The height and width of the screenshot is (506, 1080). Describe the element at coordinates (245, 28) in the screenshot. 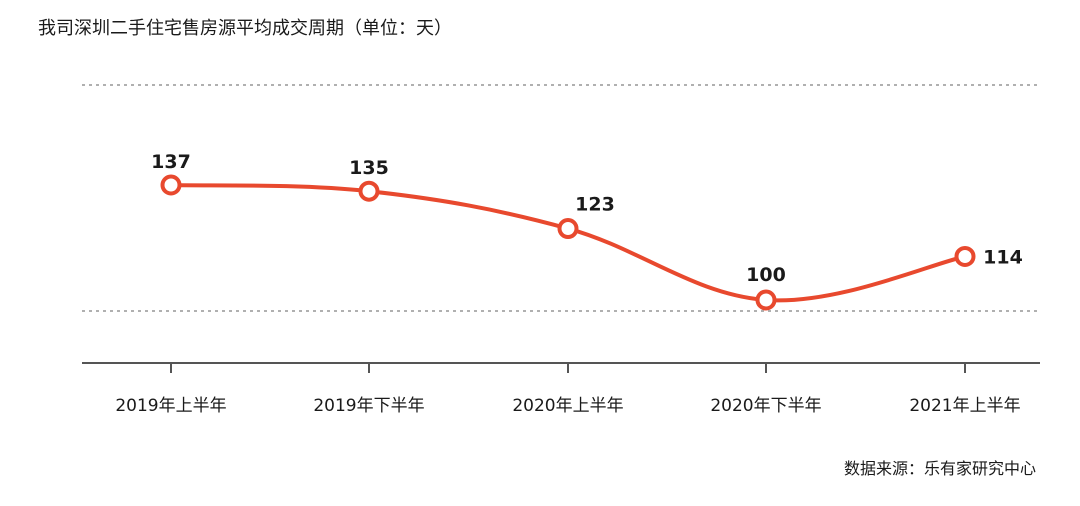

I see `chart-title: 我司深圳二手住宅售房源平均成交周期（单位：天）` at that location.